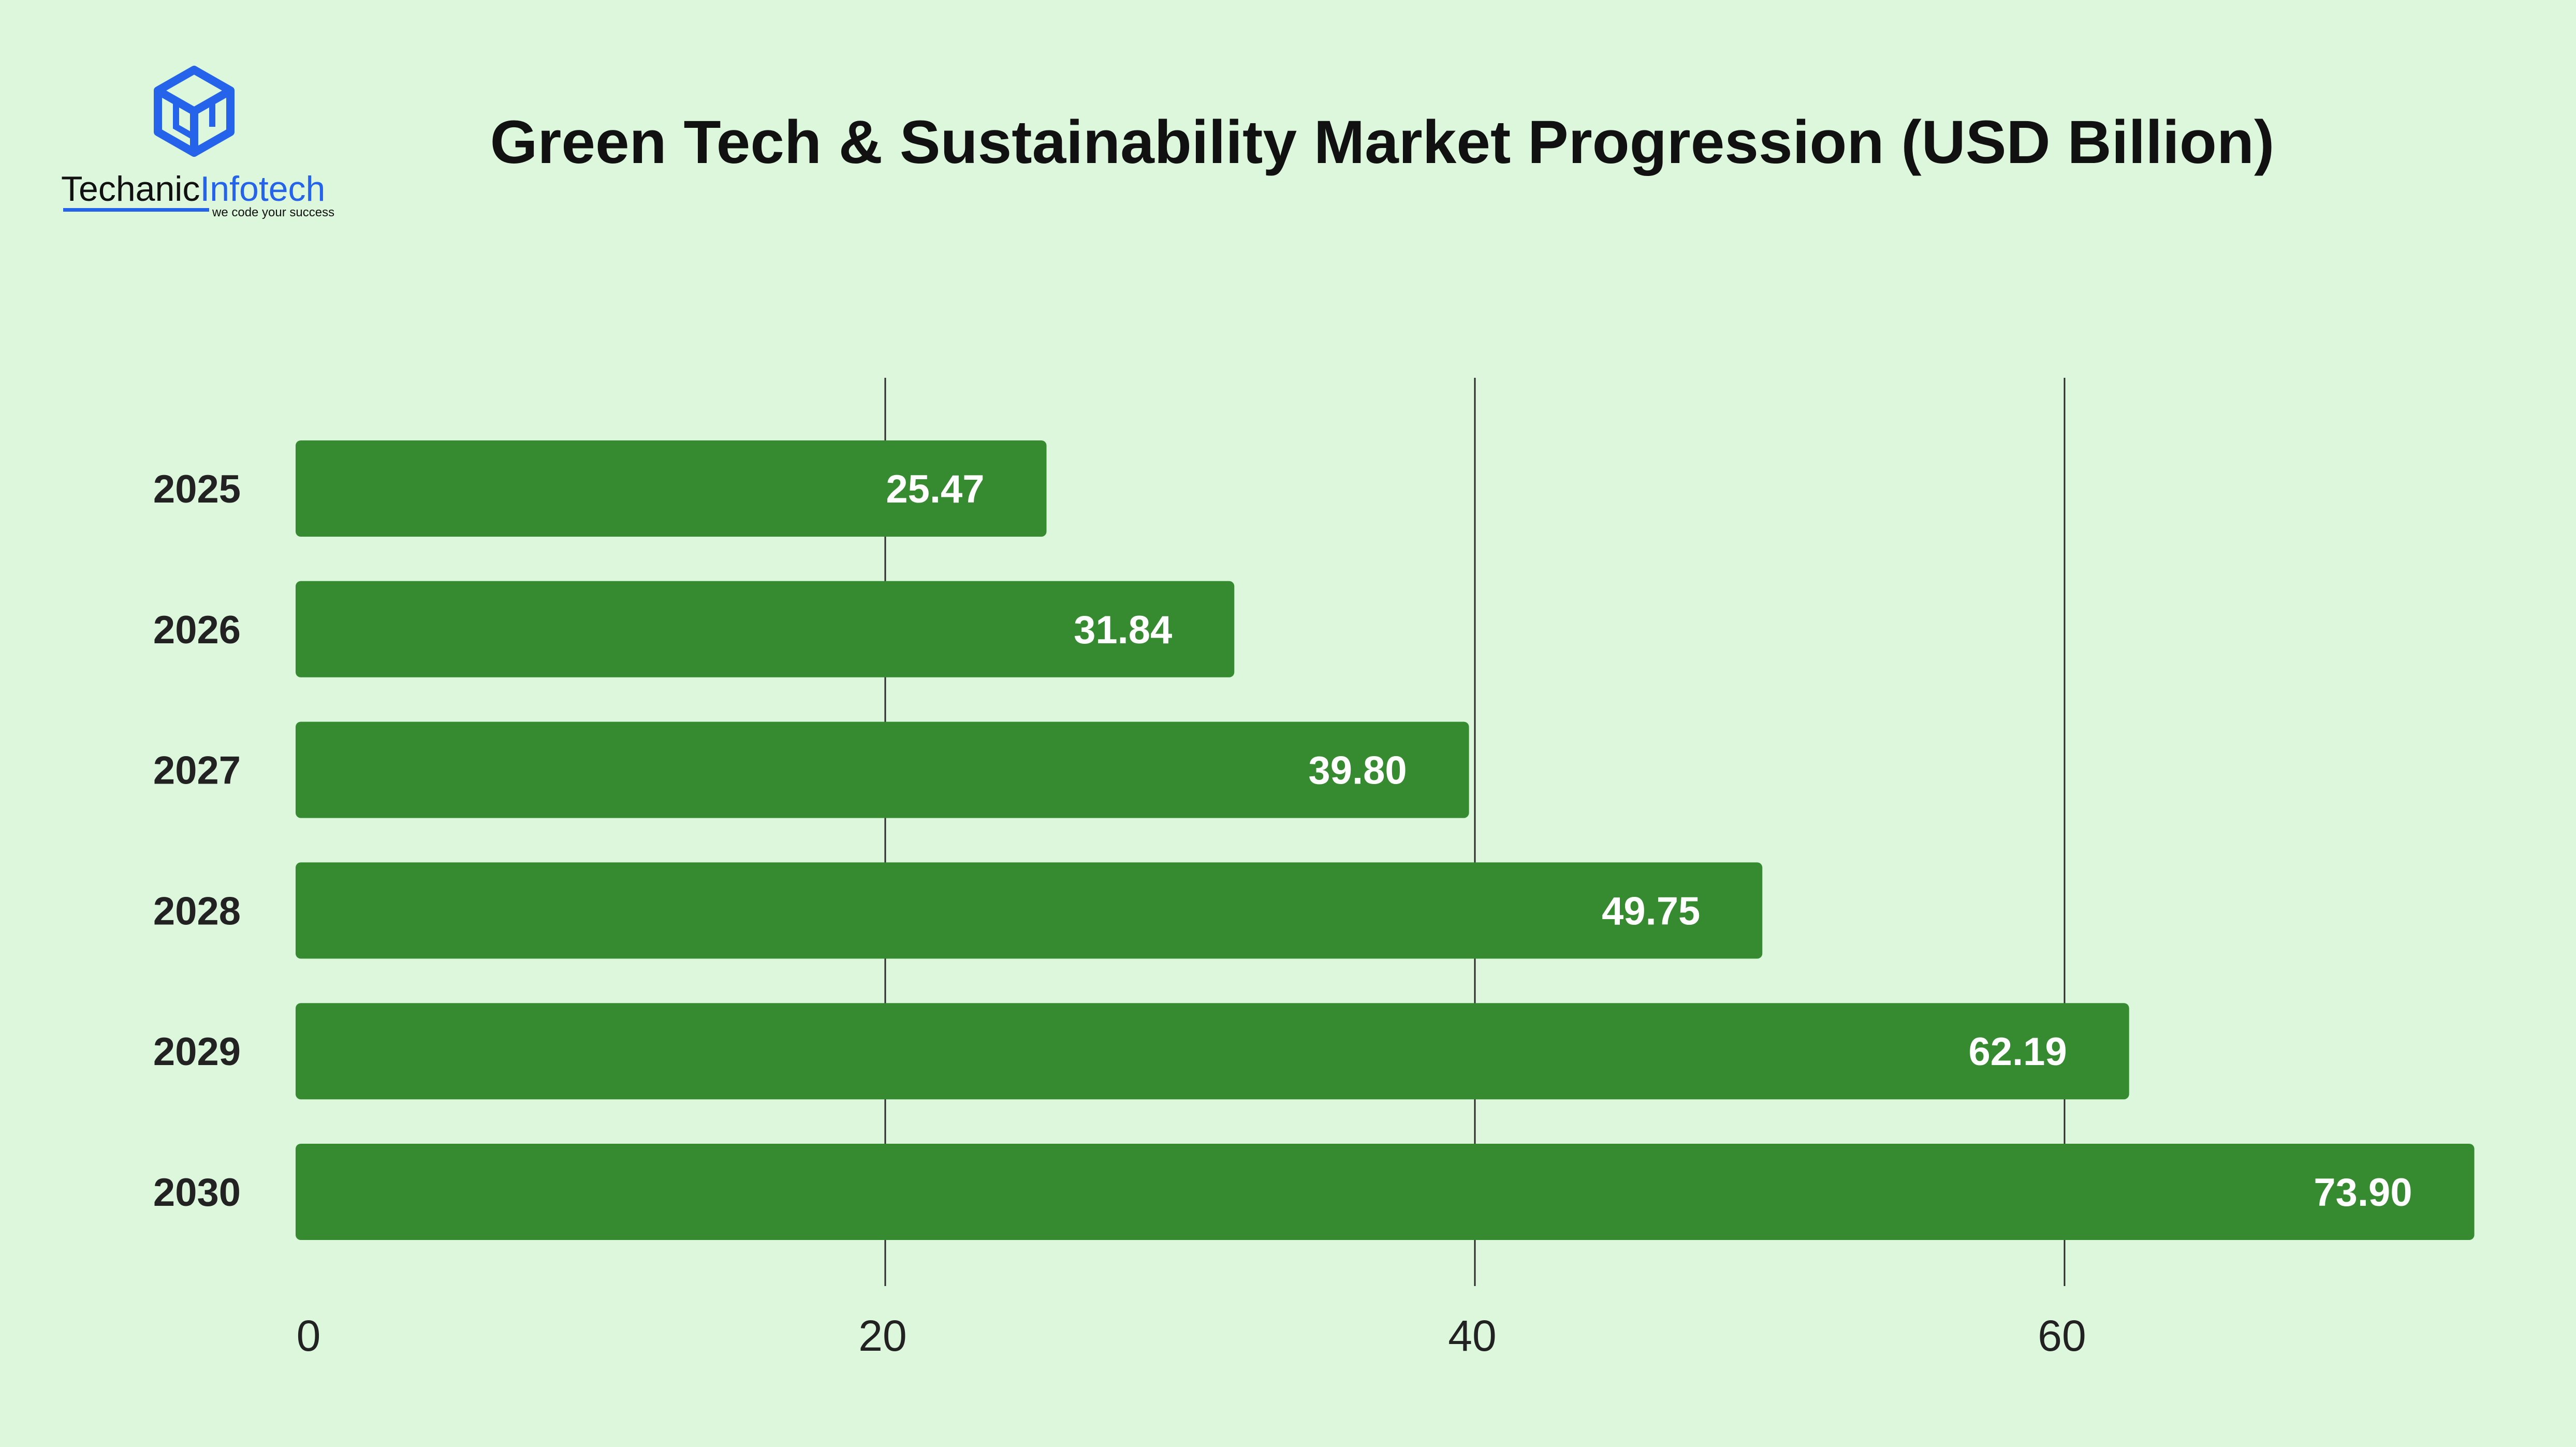  I want to click on x-tick-label-60: 60, so click(2062, 1335).